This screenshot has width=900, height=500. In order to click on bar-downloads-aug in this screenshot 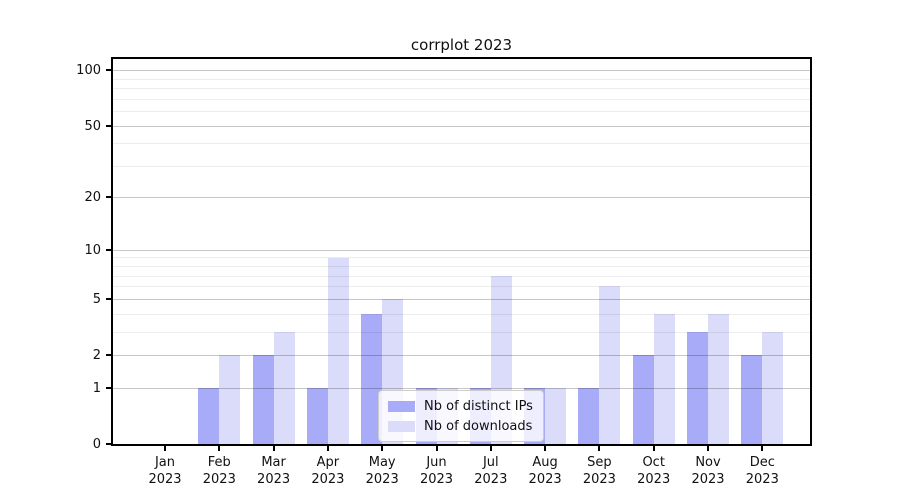, I will do `click(556, 415)`.